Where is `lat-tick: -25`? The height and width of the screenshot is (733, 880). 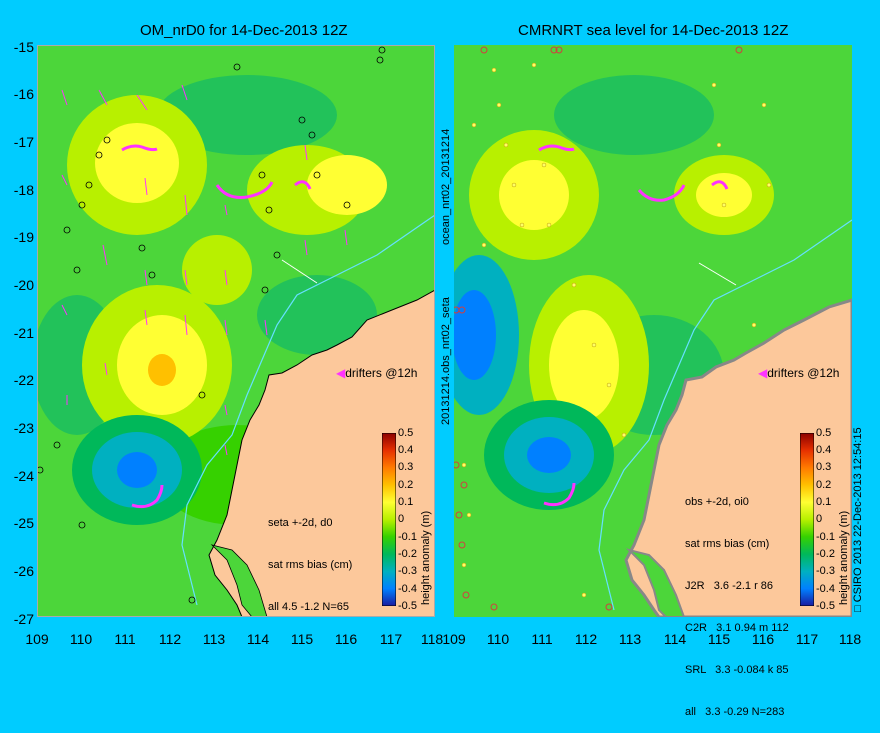
lat-tick: -25 is located at coordinates (23, 523).